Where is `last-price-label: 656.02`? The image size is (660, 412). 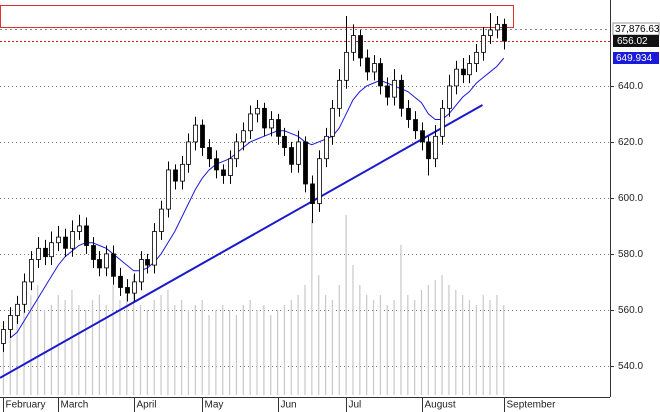 last-price-label: 656.02 is located at coordinates (632, 41).